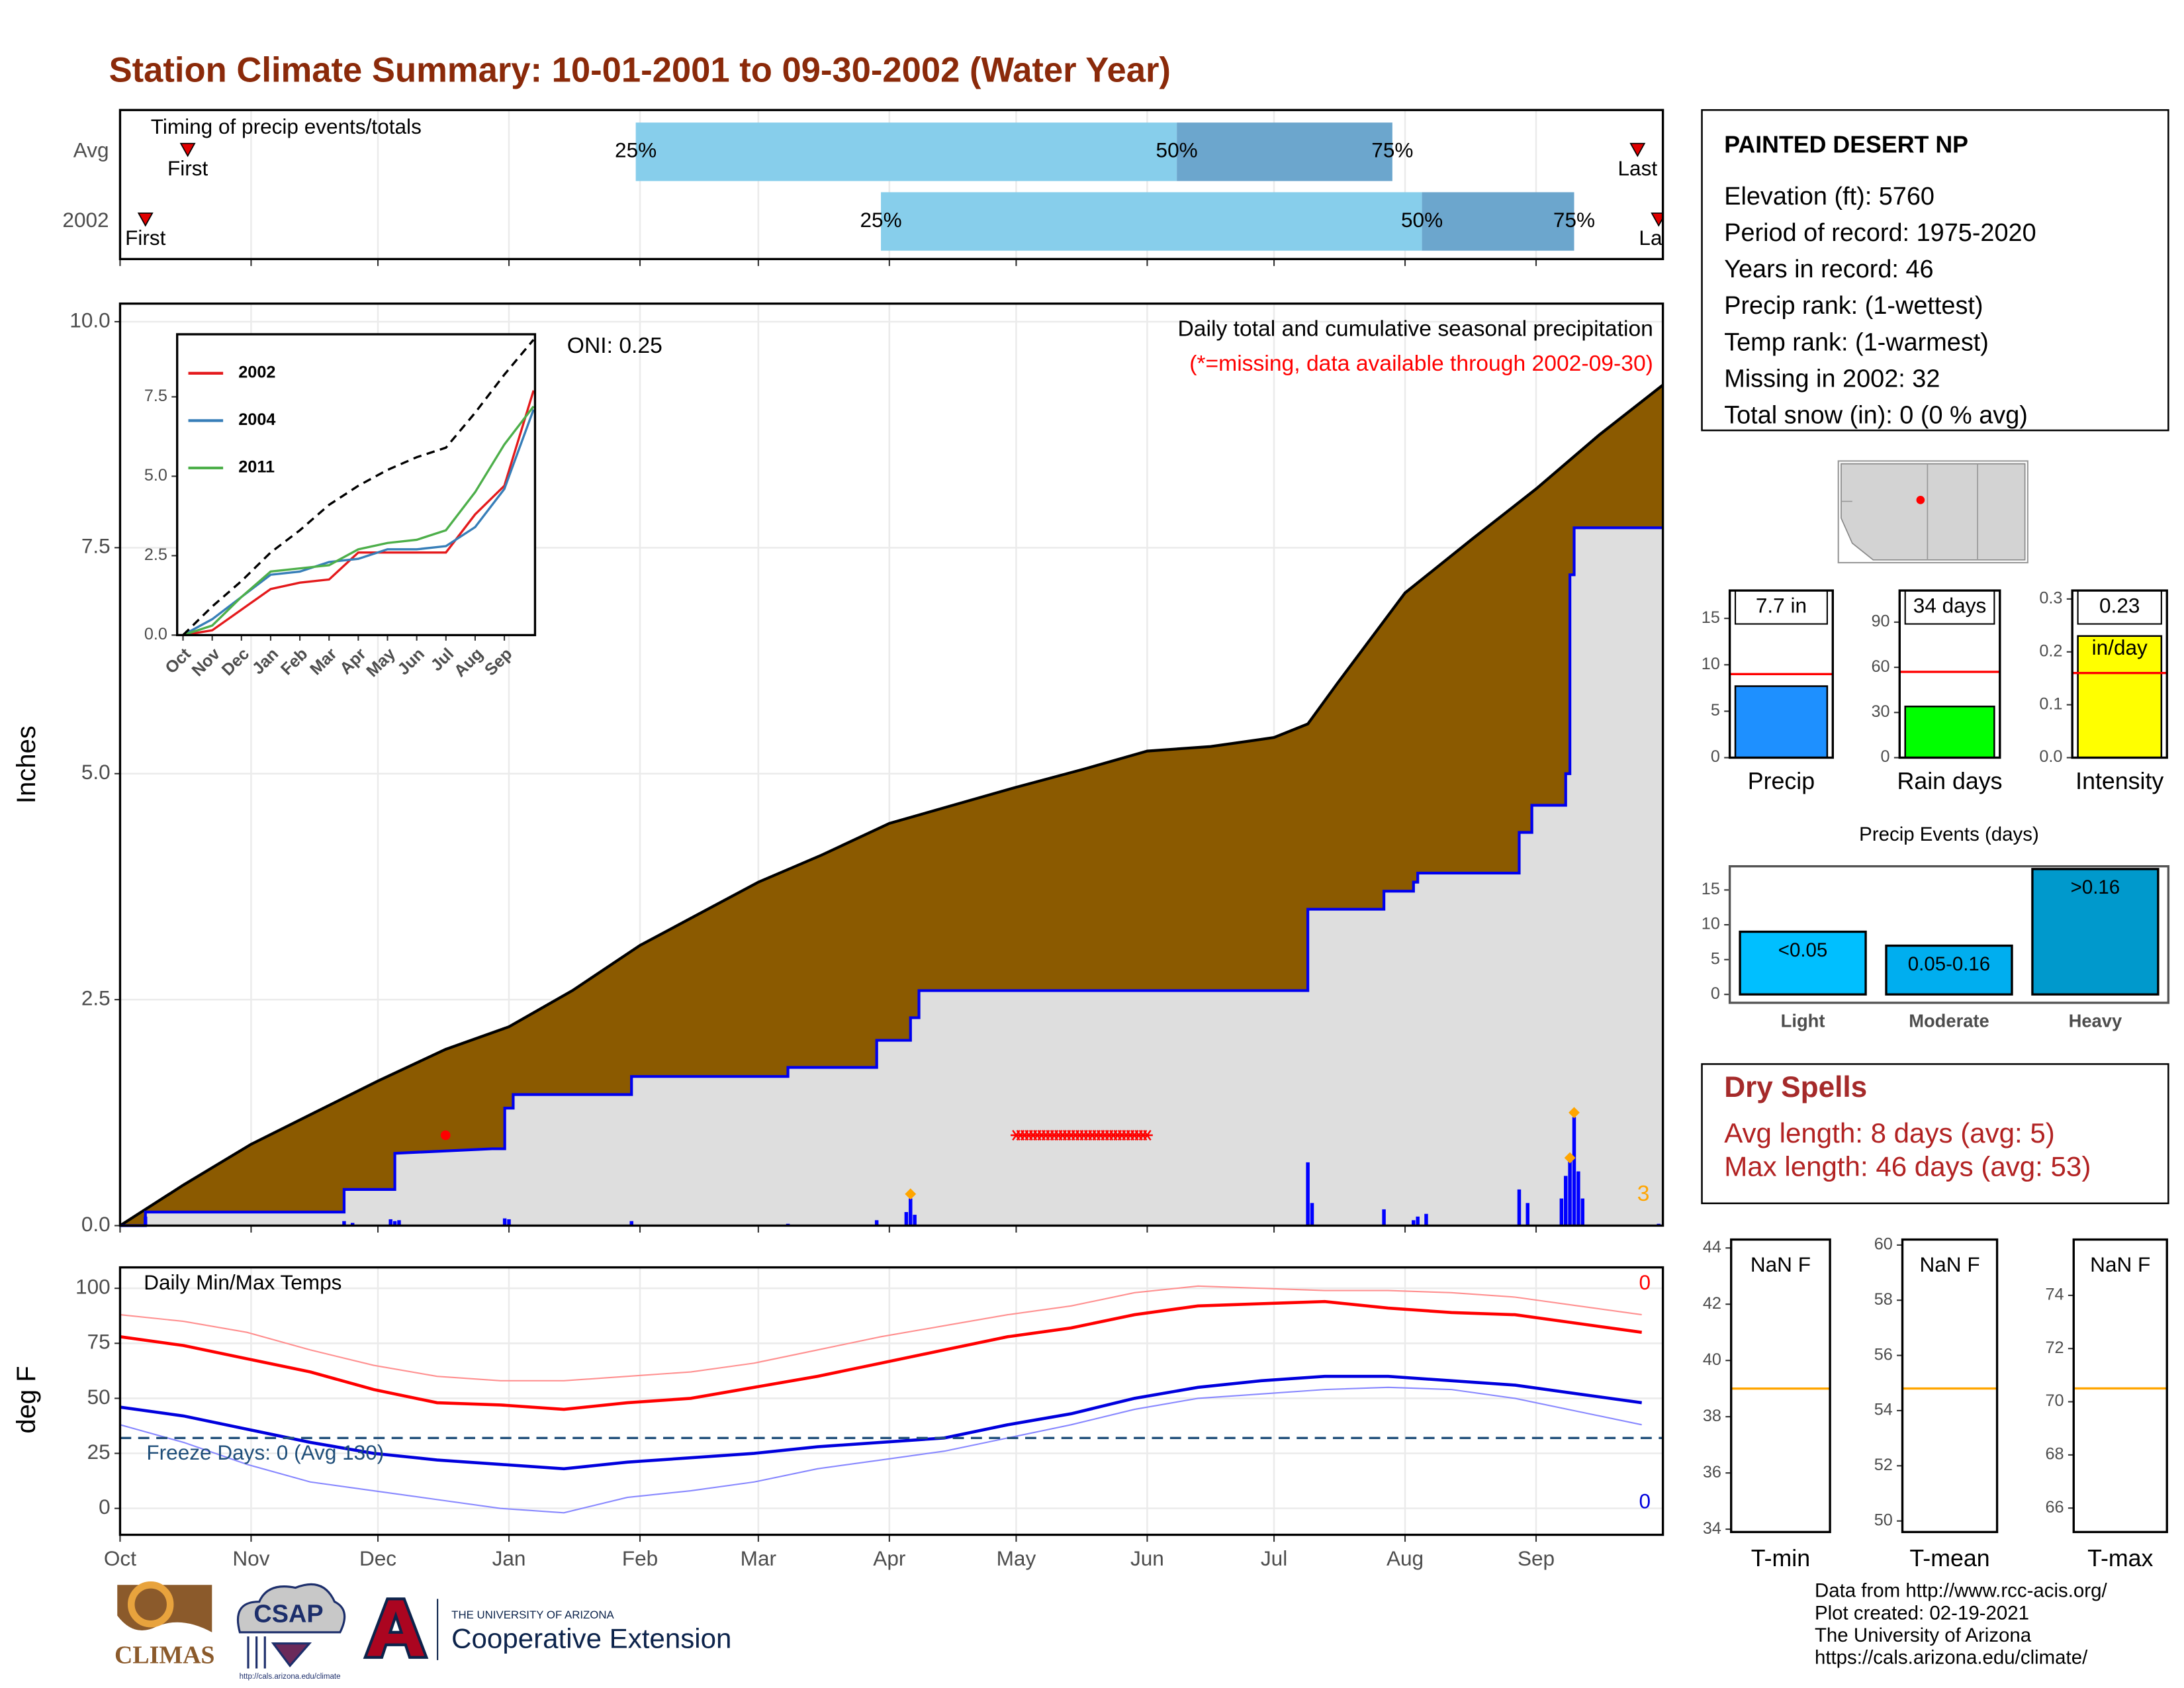 The width and height of the screenshot is (2184, 1688). I want to click on csap-logo: CSAP http://cals.arizona.edu/climate, so click(291, 1632).